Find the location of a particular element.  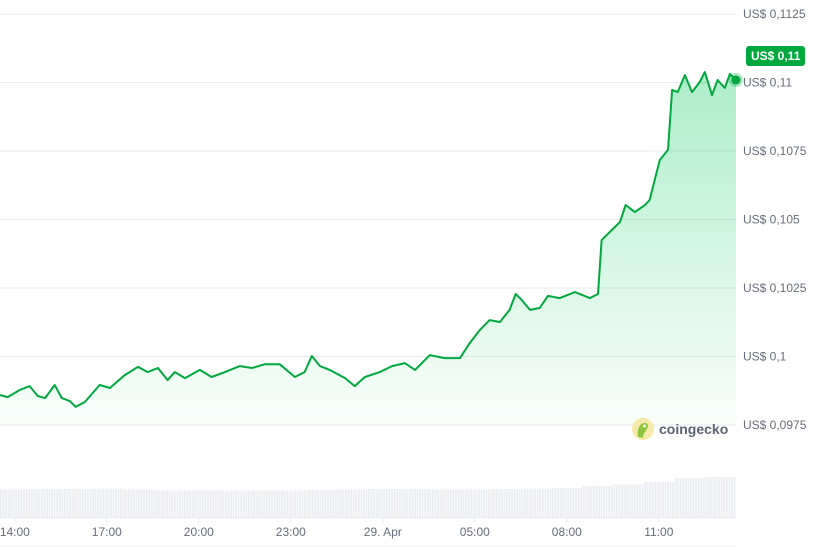

y-tick-label: US$ 0,1025 is located at coordinates (775, 288).